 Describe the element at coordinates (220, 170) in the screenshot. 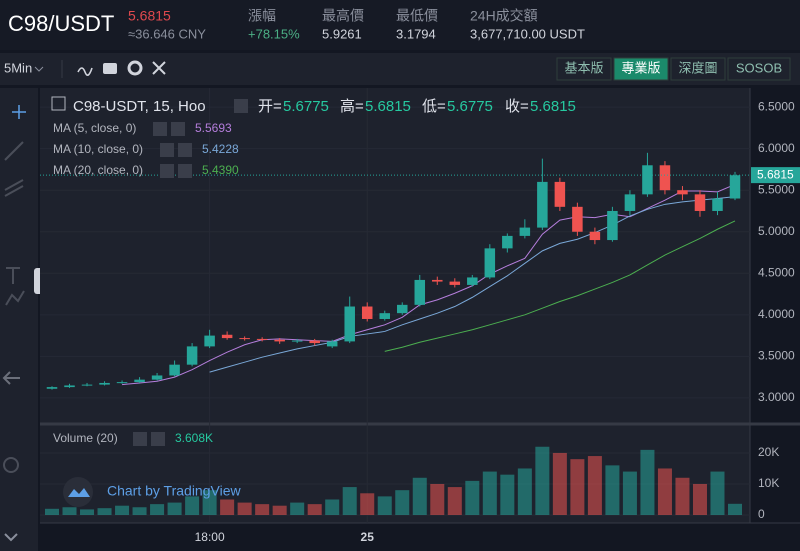

I see `ma-value: 5.4390` at that location.